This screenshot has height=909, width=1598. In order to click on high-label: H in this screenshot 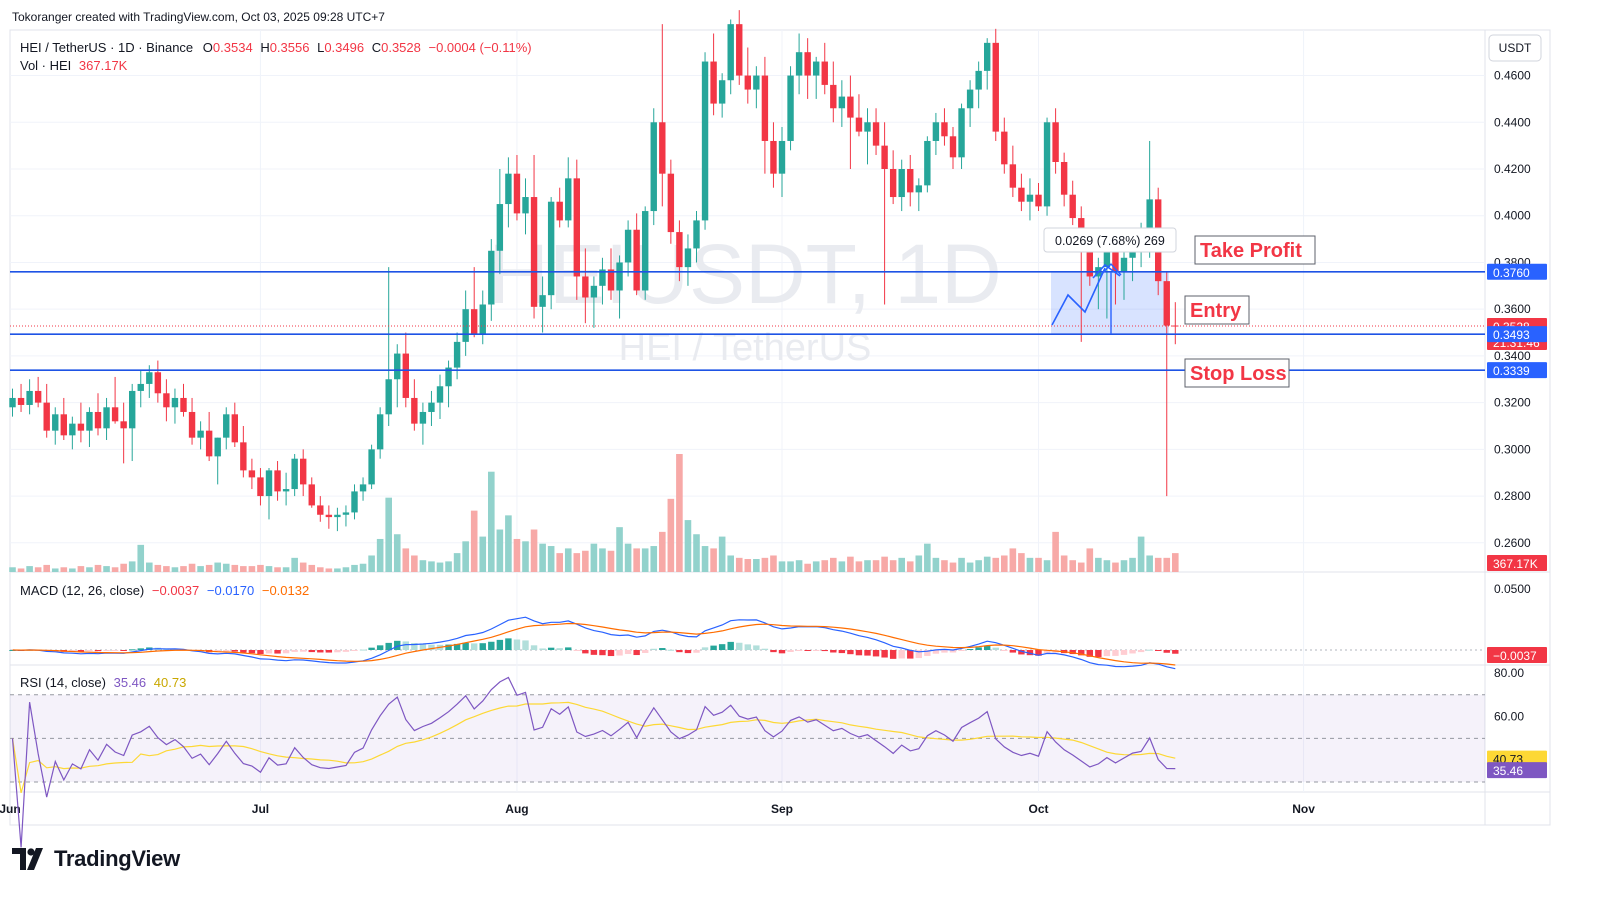, I will do `click(265, 47)`.